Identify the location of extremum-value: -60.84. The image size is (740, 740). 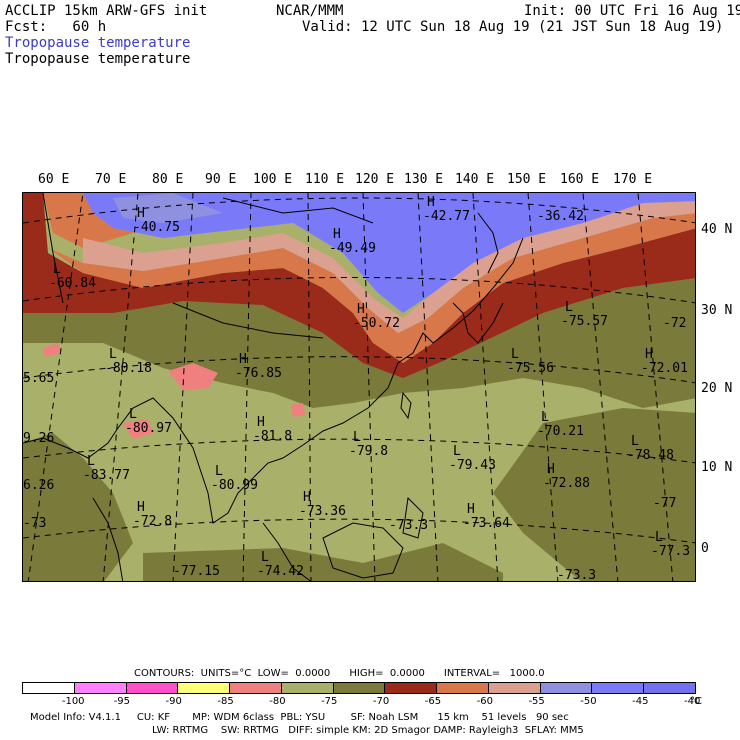
(72, 283).